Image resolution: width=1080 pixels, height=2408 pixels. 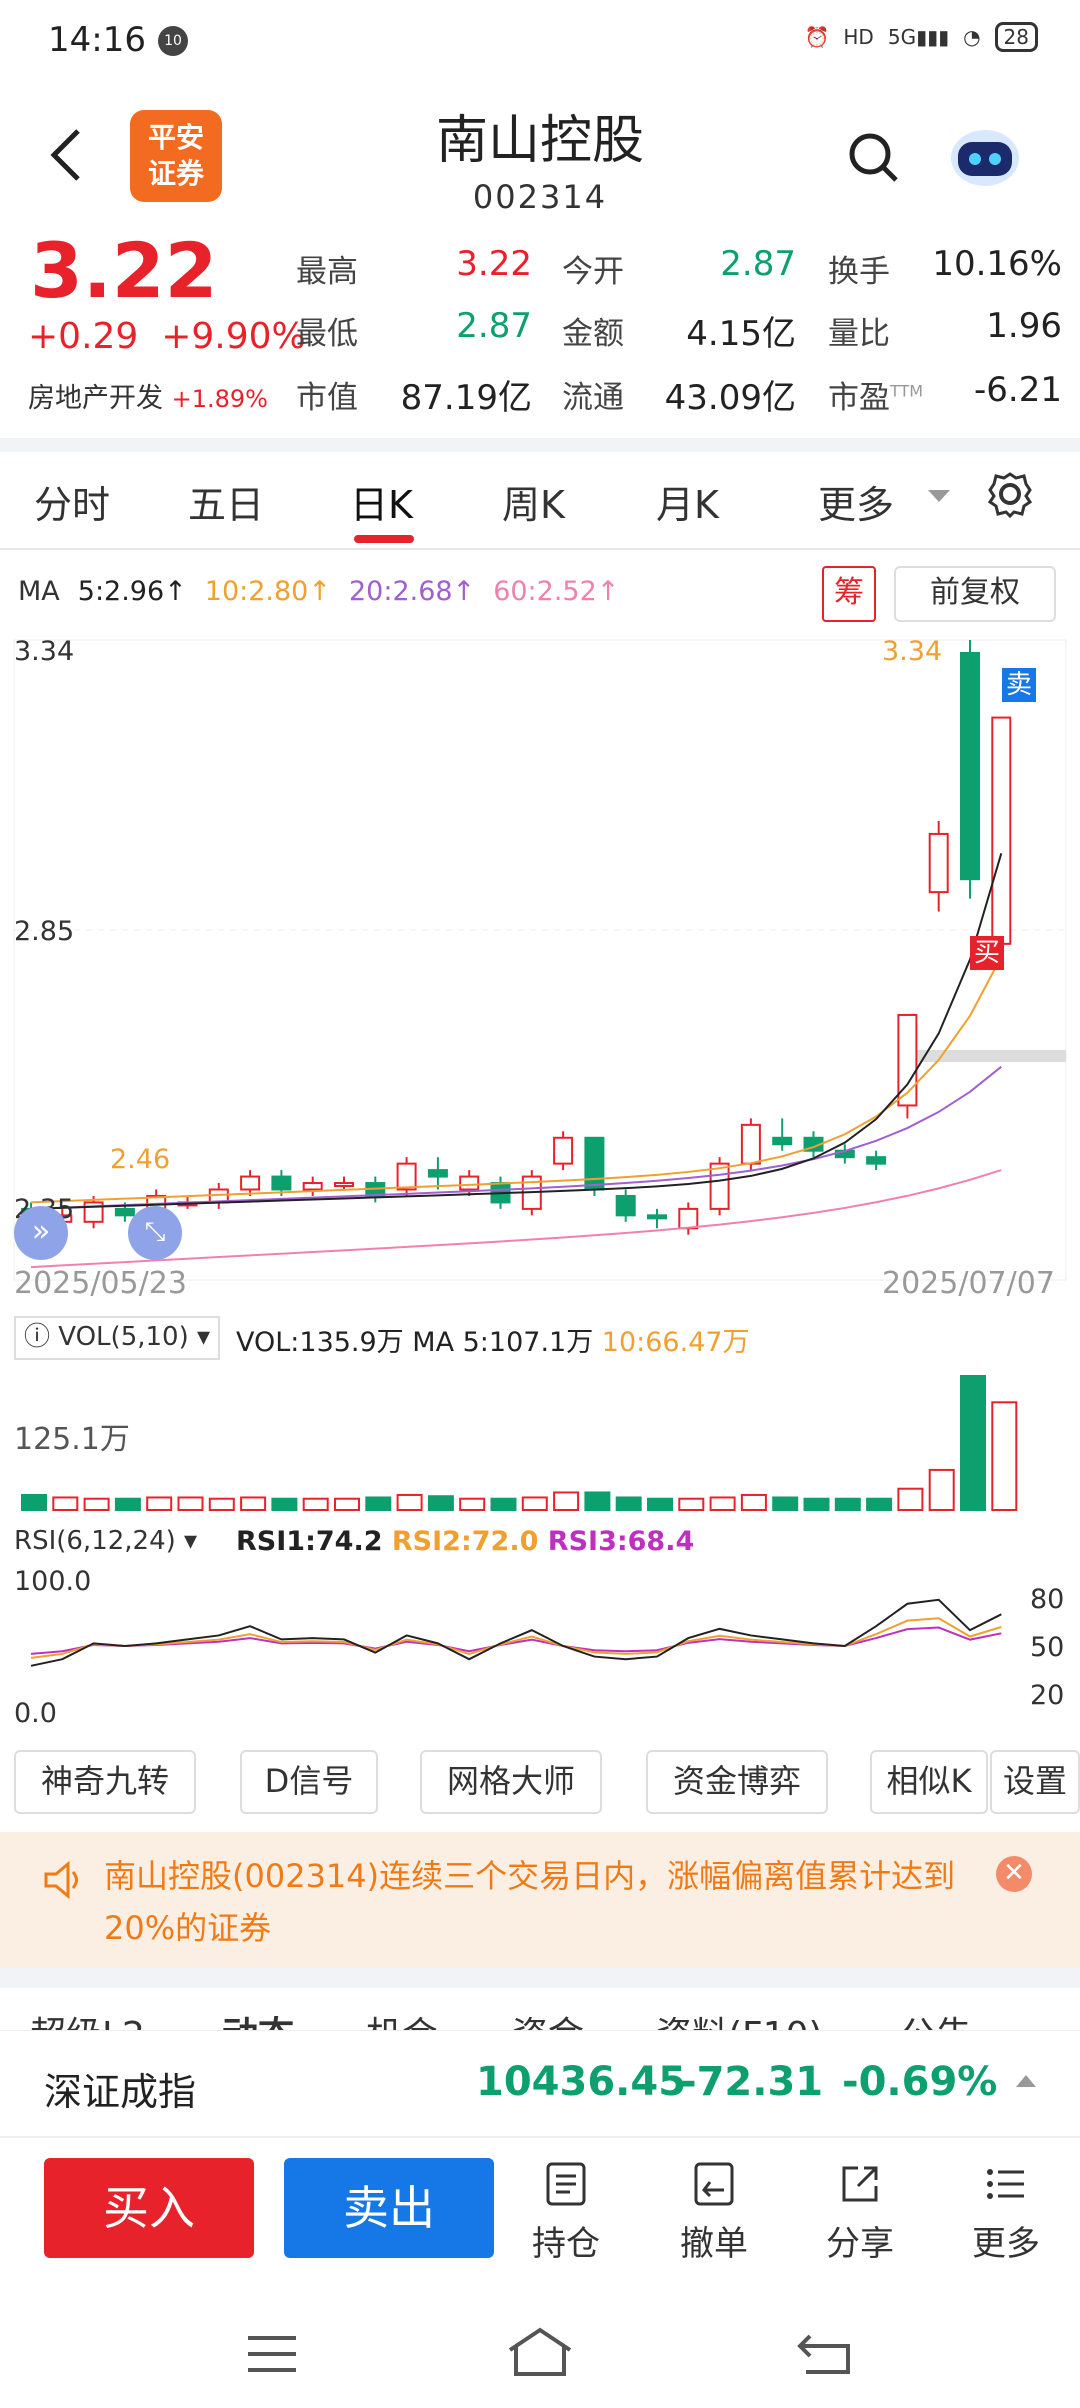 I want to click on stat-value: 3.22, so click(x=494, y=264).